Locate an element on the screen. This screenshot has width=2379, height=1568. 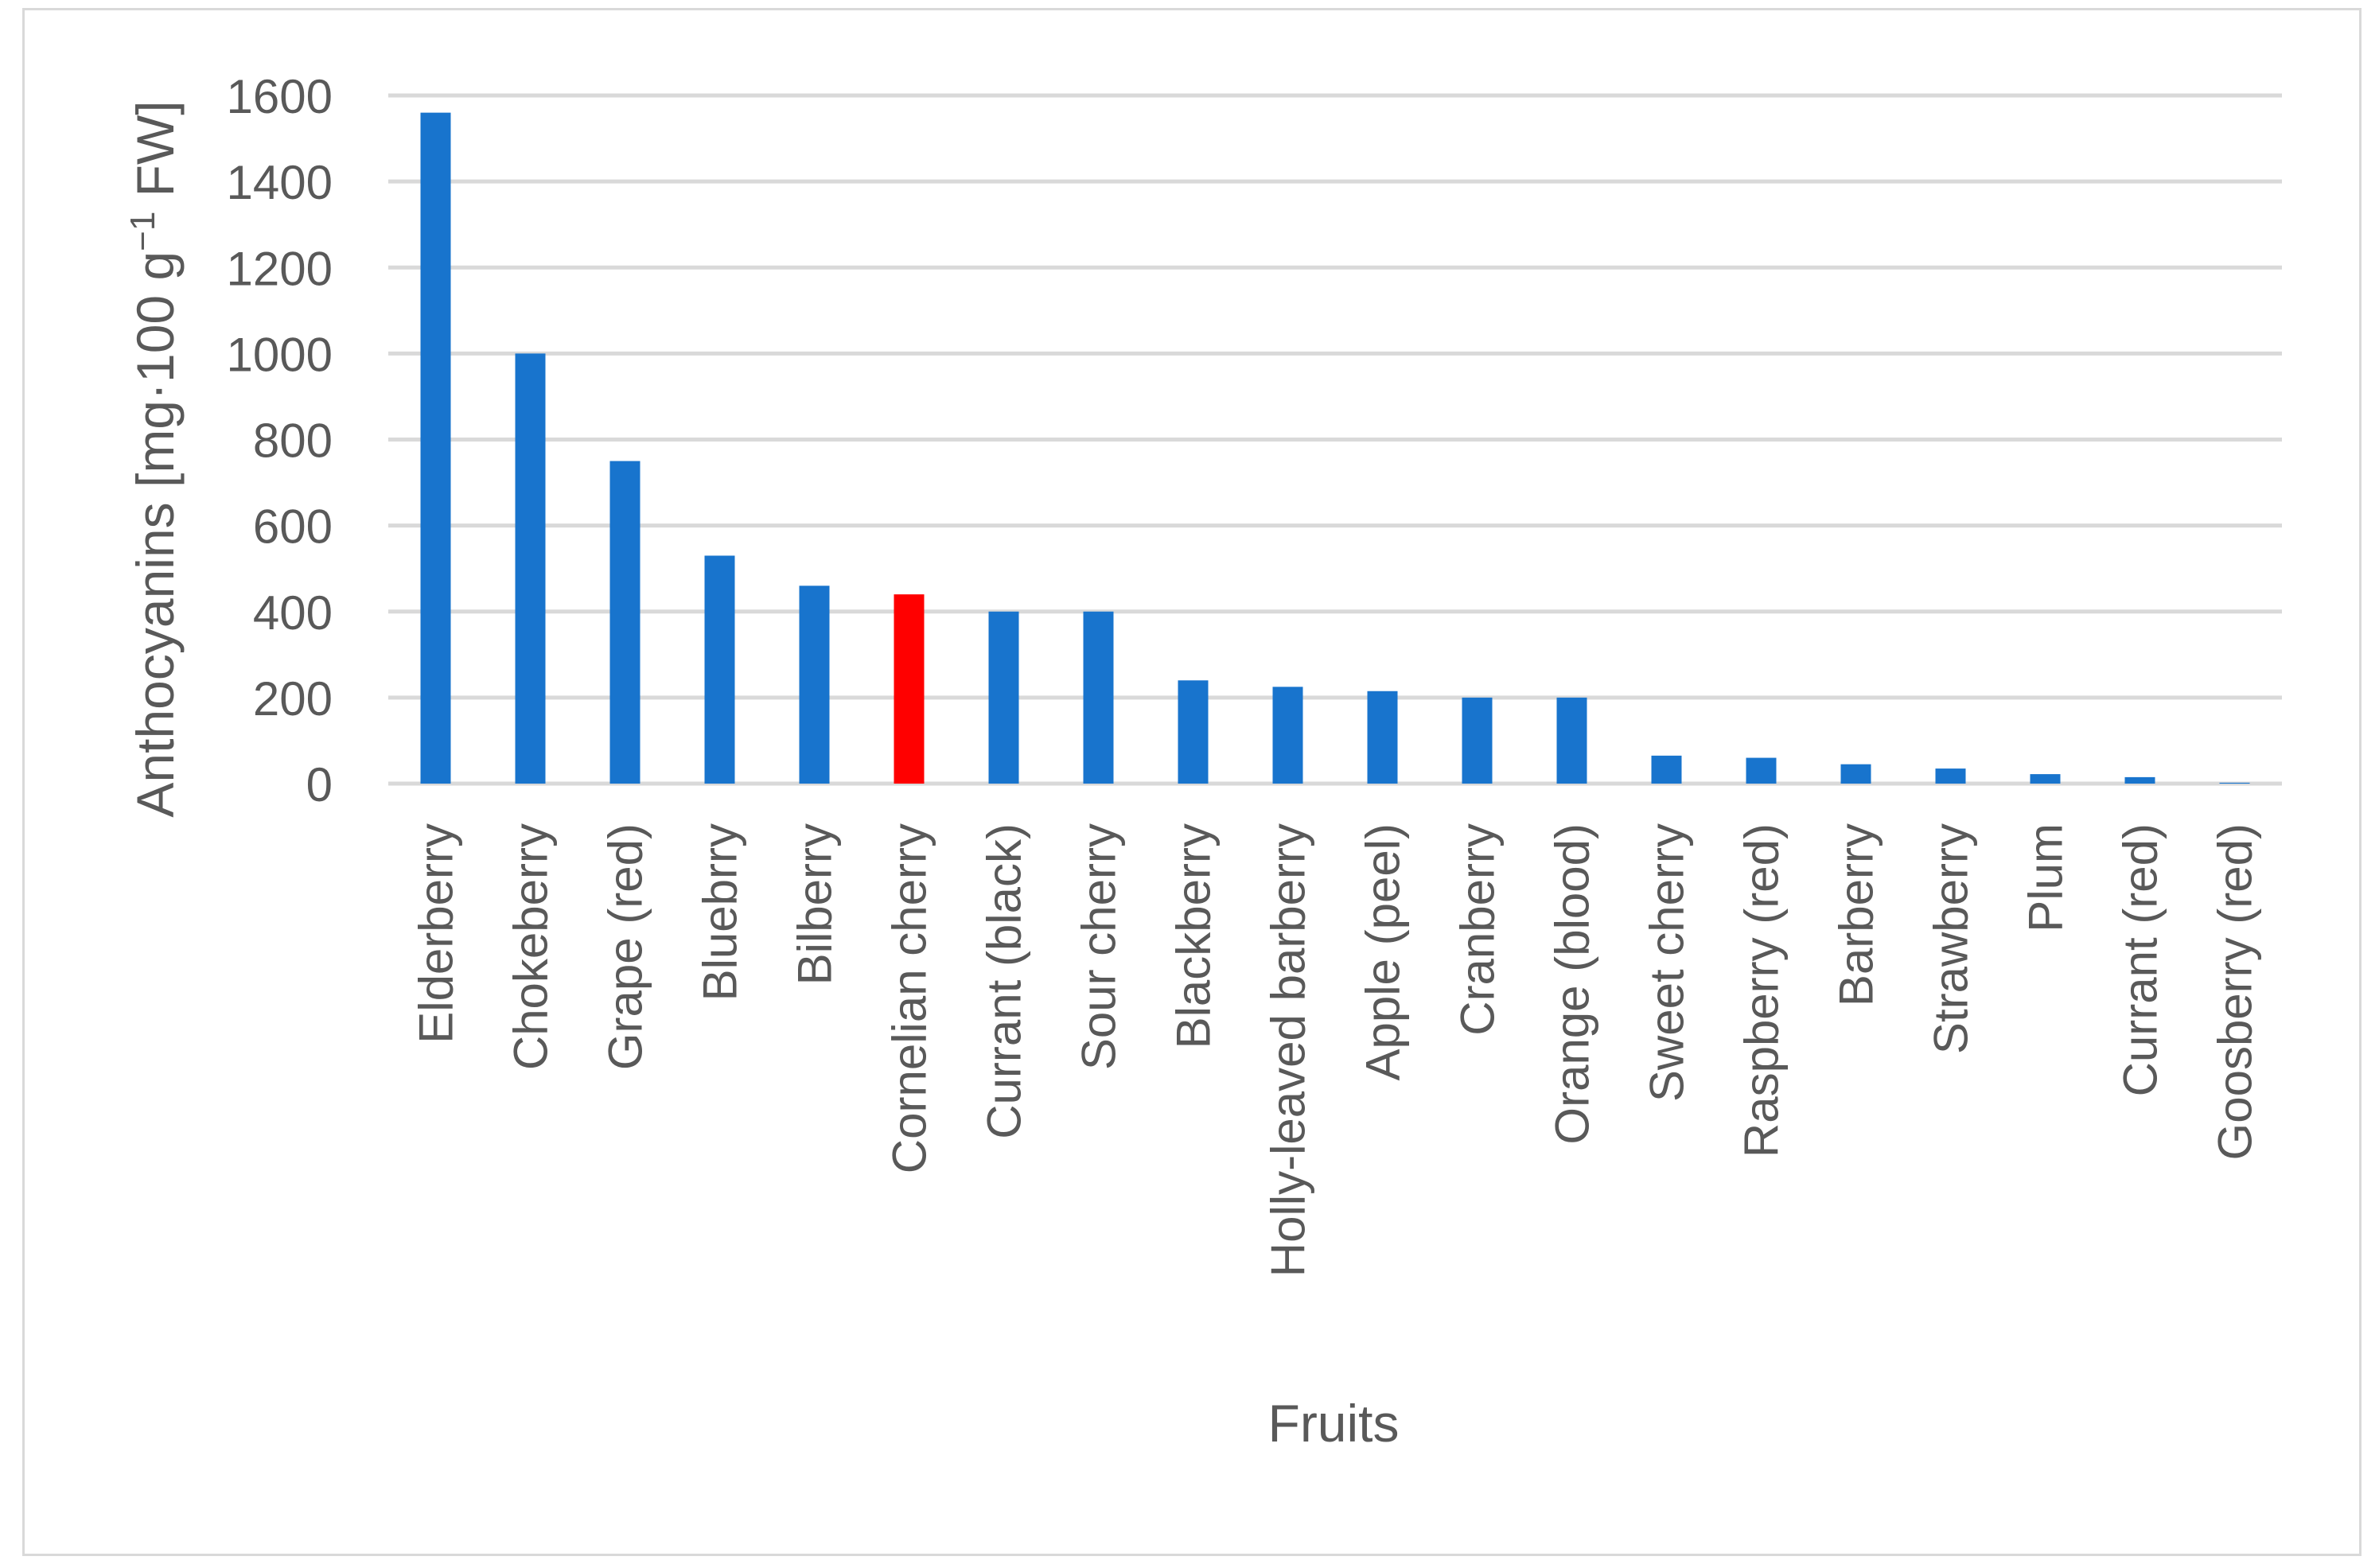
x-tick-label: Barberry is located at coordinates (1856, 914).